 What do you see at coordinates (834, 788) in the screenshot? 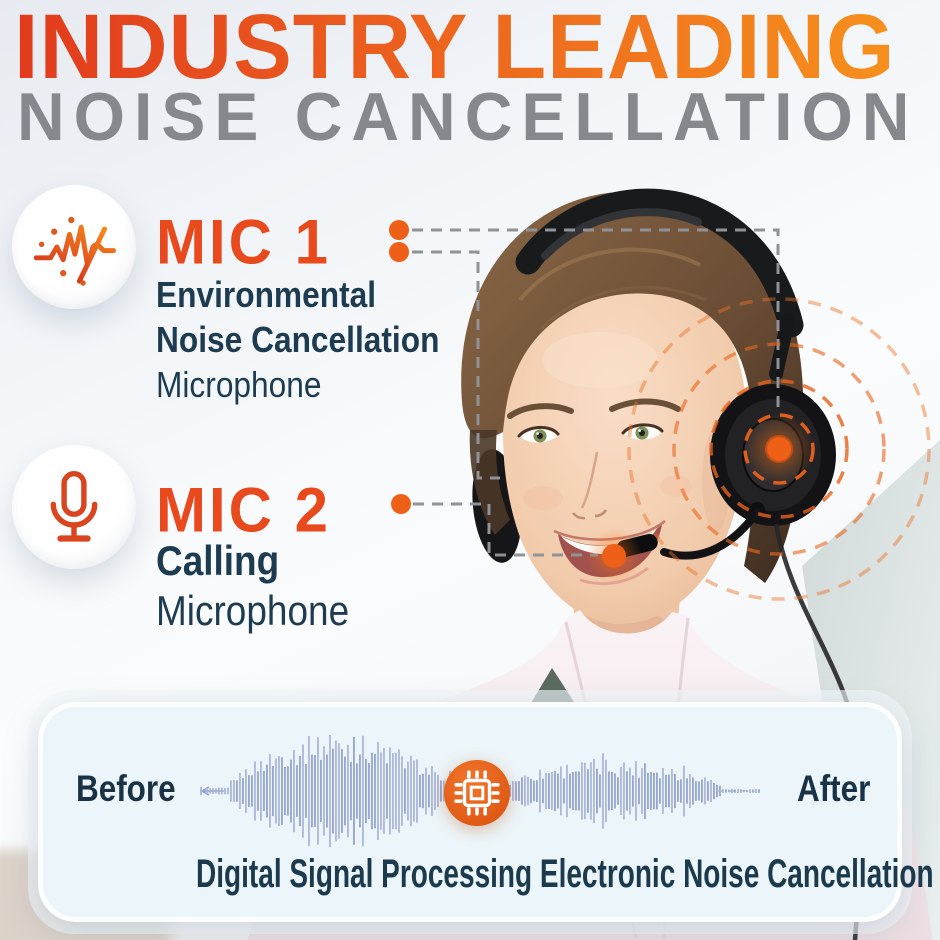
I see `after-label: After` at bounding box center [834, 788].